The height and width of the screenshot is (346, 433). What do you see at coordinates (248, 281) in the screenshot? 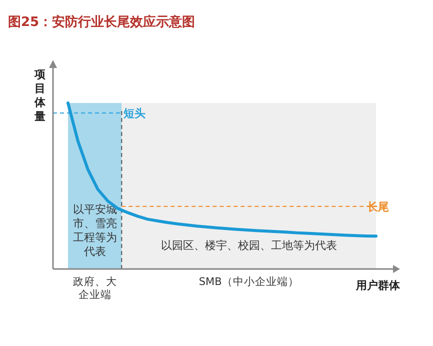
I see `text: SMB（中小企业端）` at bounding box center [248, 281].